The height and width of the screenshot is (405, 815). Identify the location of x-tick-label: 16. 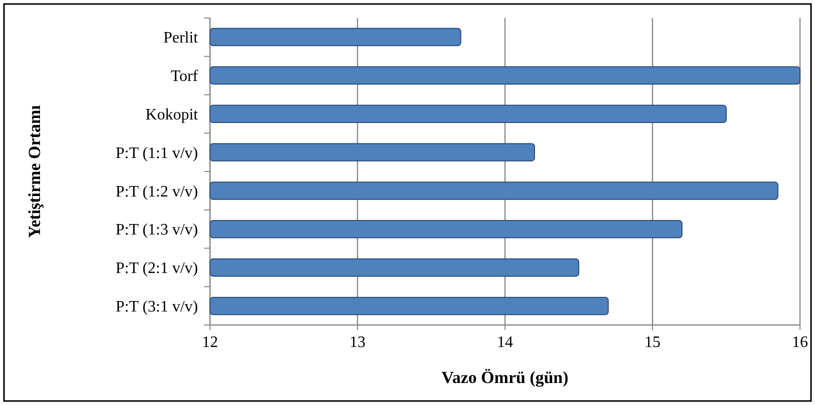
(800, 342).